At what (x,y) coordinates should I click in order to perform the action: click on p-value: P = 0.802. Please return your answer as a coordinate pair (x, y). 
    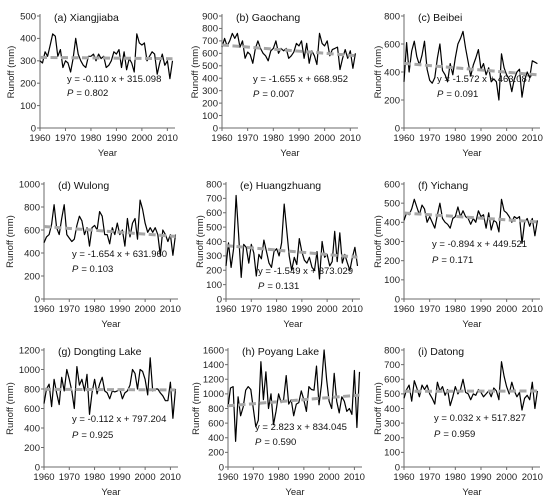
    Looking at the image, I should click on (87, 93).